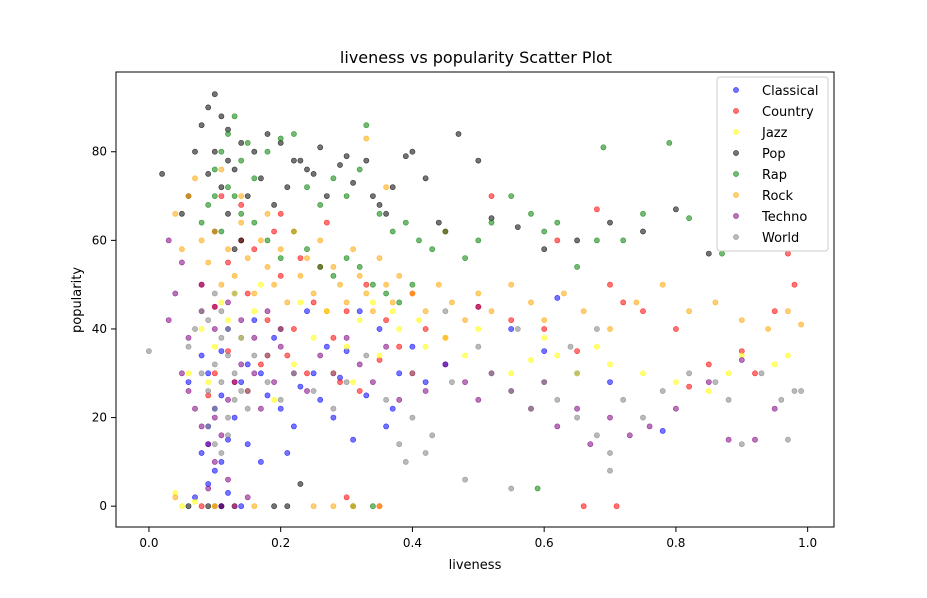 The image size is (927, 598). What do you see at coordinates (772, 164) in the screenshot?
I see `legend-box` at bounding box center [772, 164].